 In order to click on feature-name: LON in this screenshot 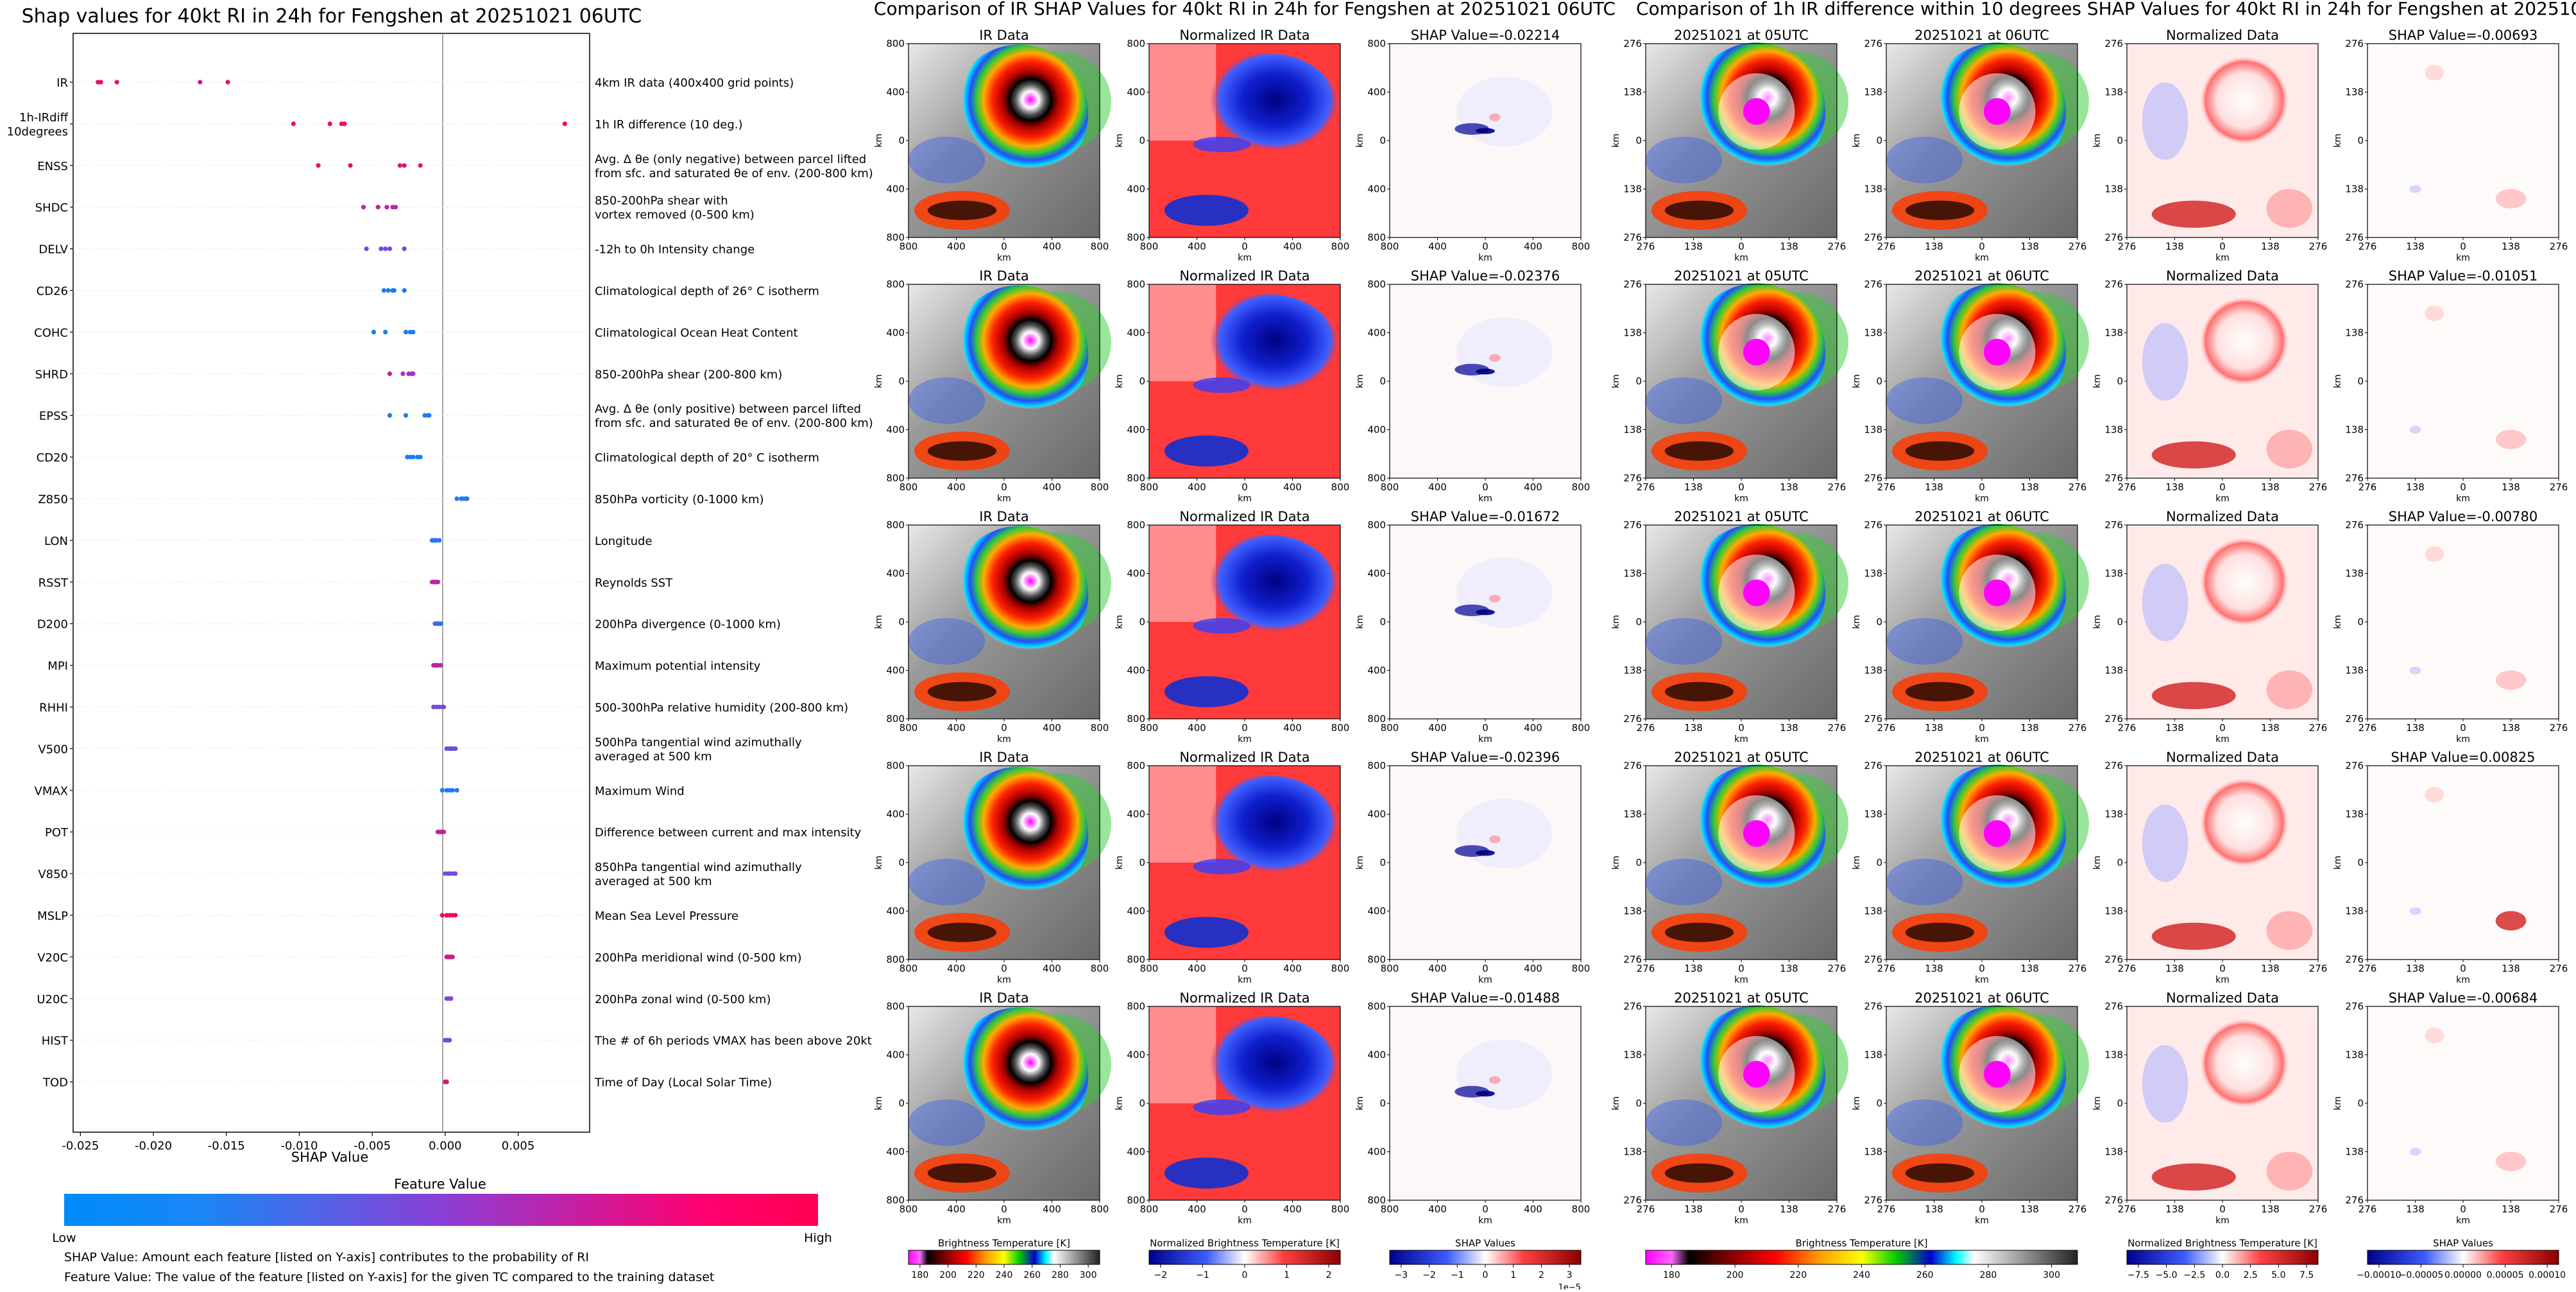, I will do `click(56, 541)`.